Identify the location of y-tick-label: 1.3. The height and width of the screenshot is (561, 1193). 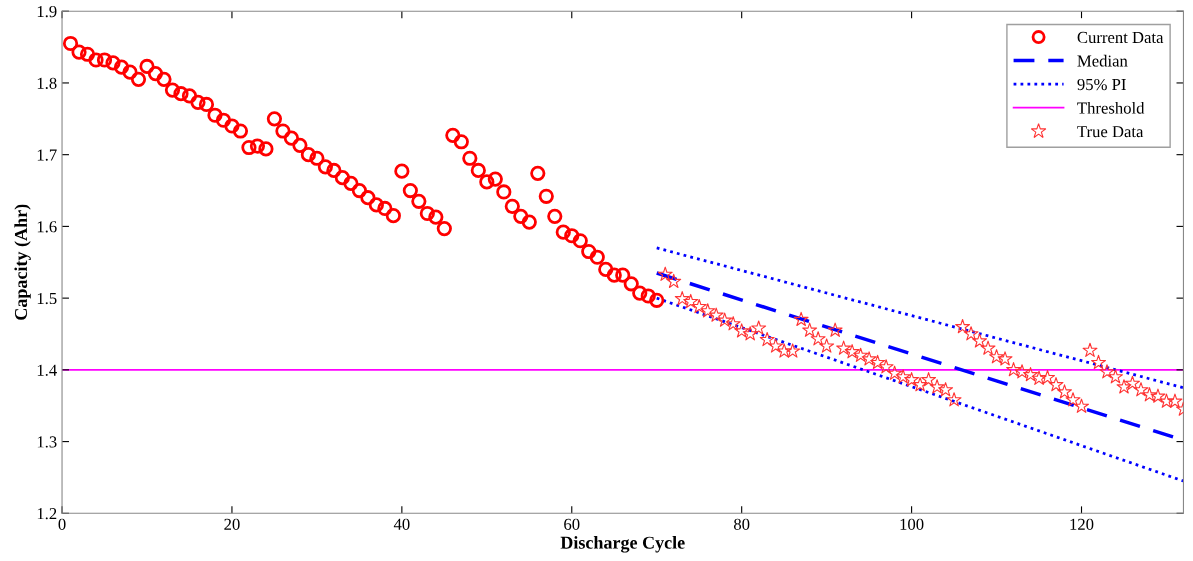
(47, 442).